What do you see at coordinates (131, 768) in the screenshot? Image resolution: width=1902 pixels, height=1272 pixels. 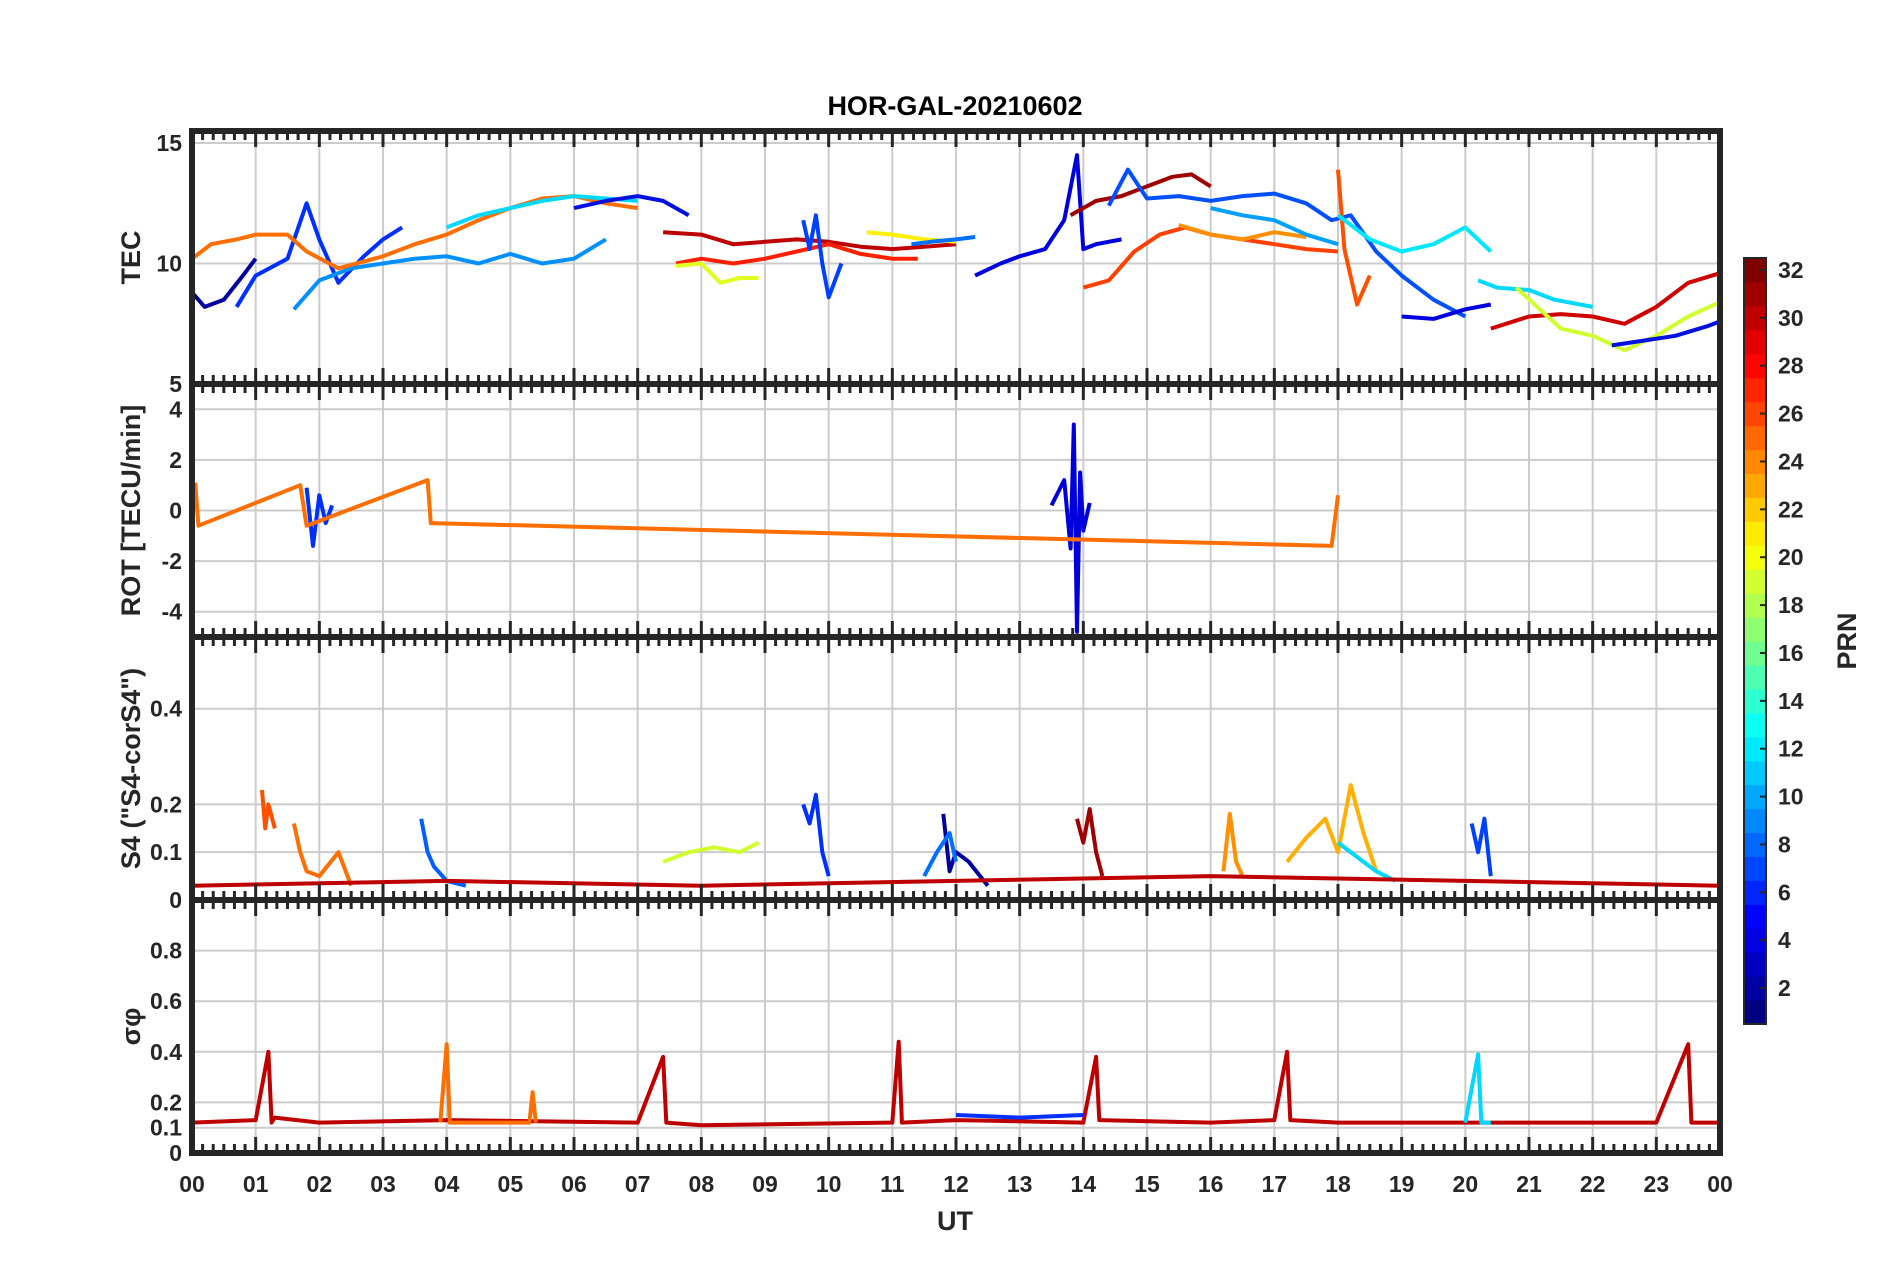 I see `y-axis-label: S4 ("S4-corS4")` at bounding box center [131, 768].